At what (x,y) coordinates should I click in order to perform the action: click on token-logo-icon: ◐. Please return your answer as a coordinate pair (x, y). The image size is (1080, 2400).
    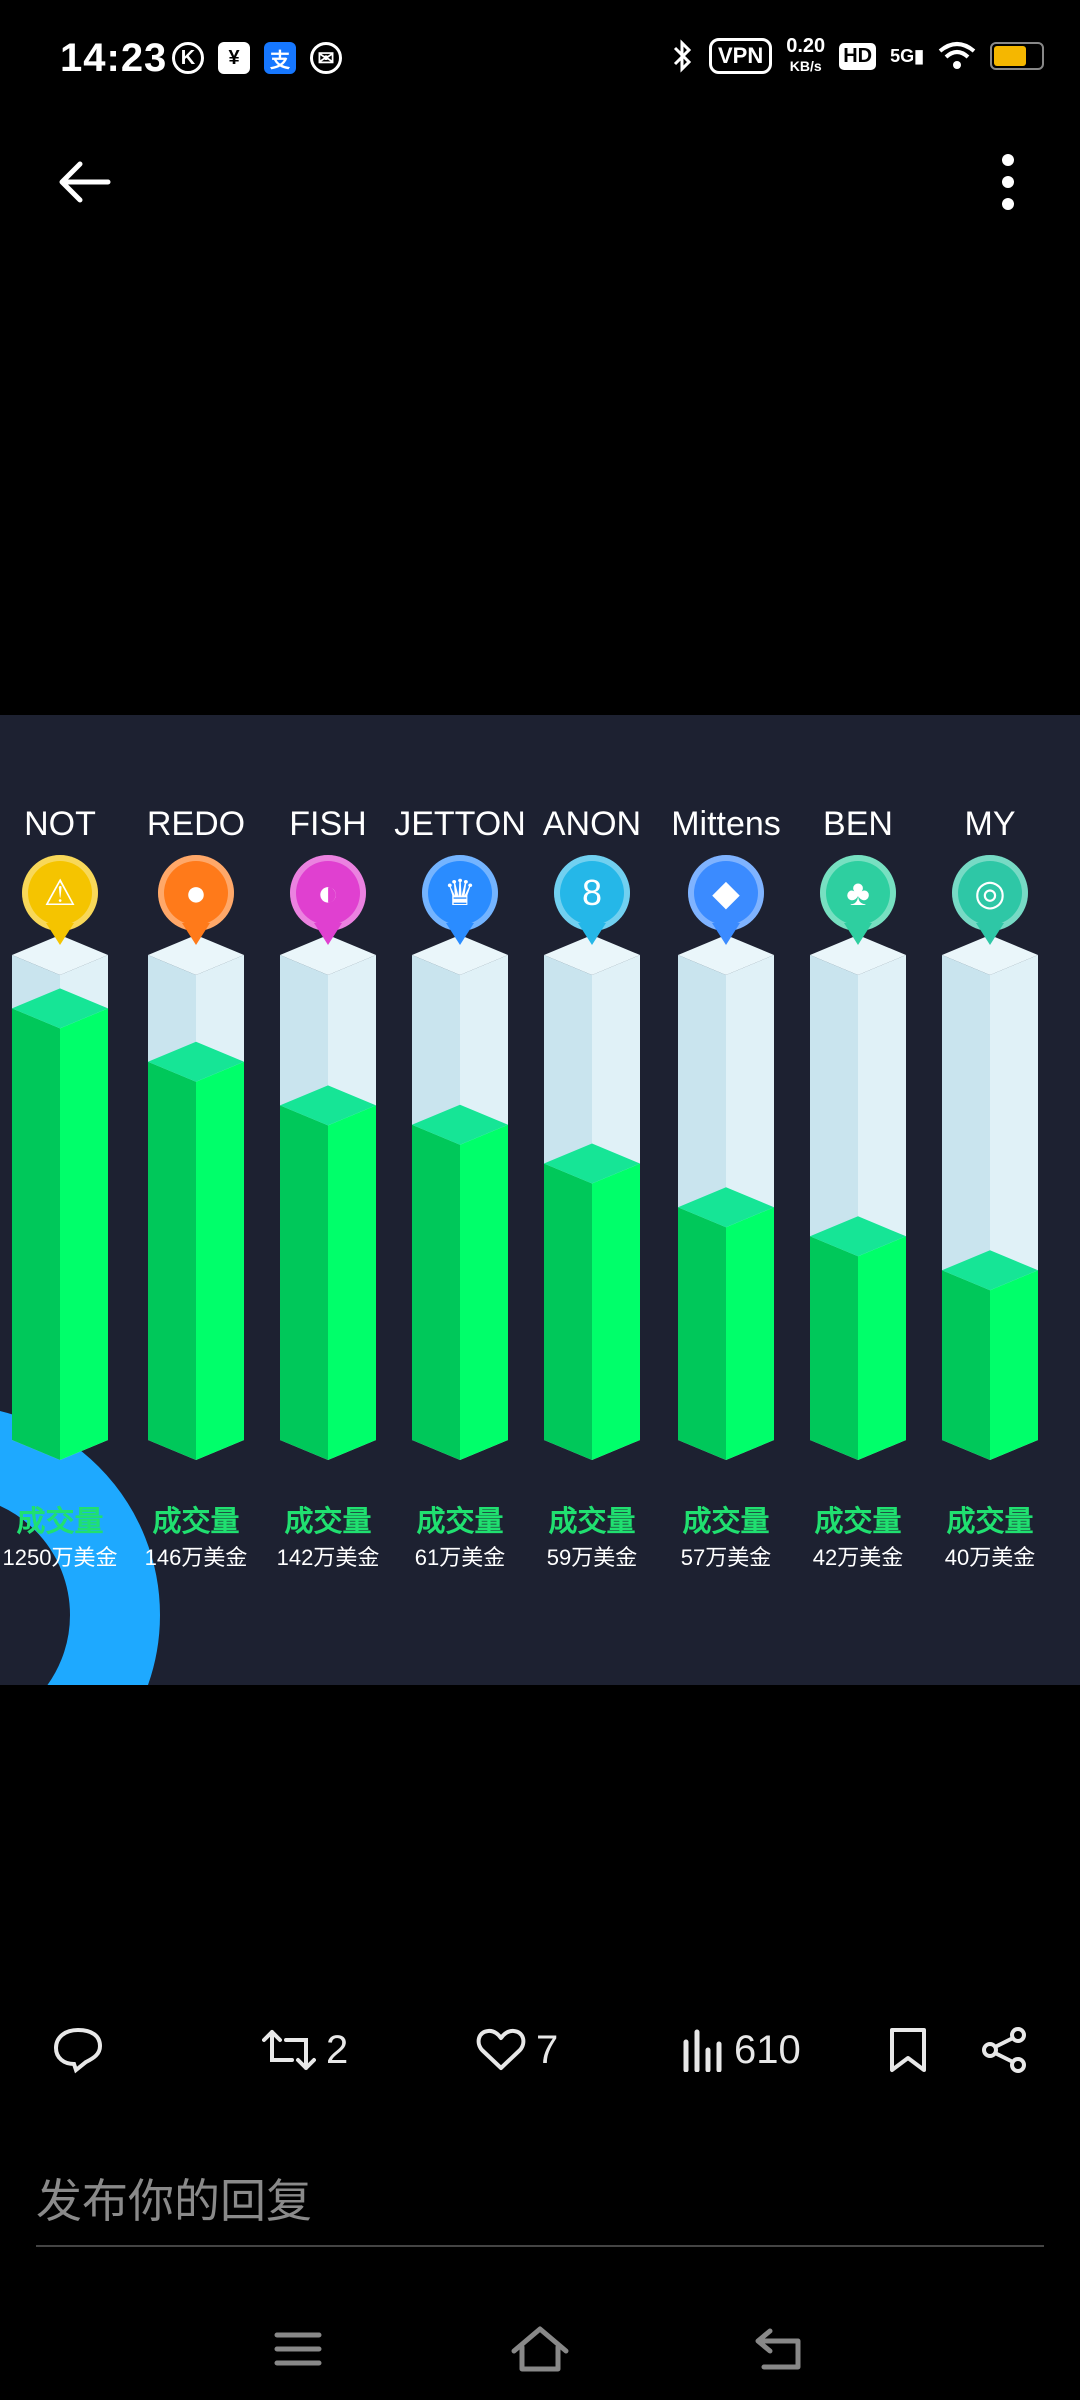
    Looking at the image, I should click on (328, 893).